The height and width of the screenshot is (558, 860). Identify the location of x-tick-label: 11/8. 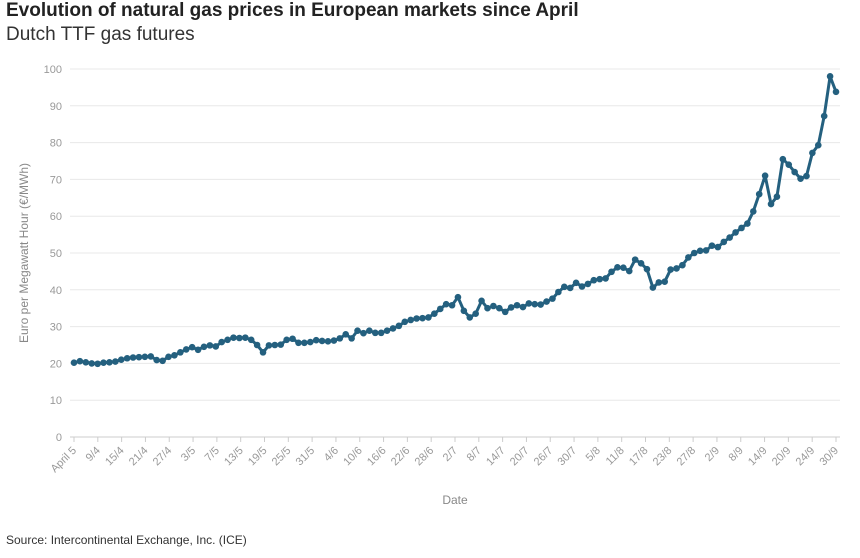
(615, 456).